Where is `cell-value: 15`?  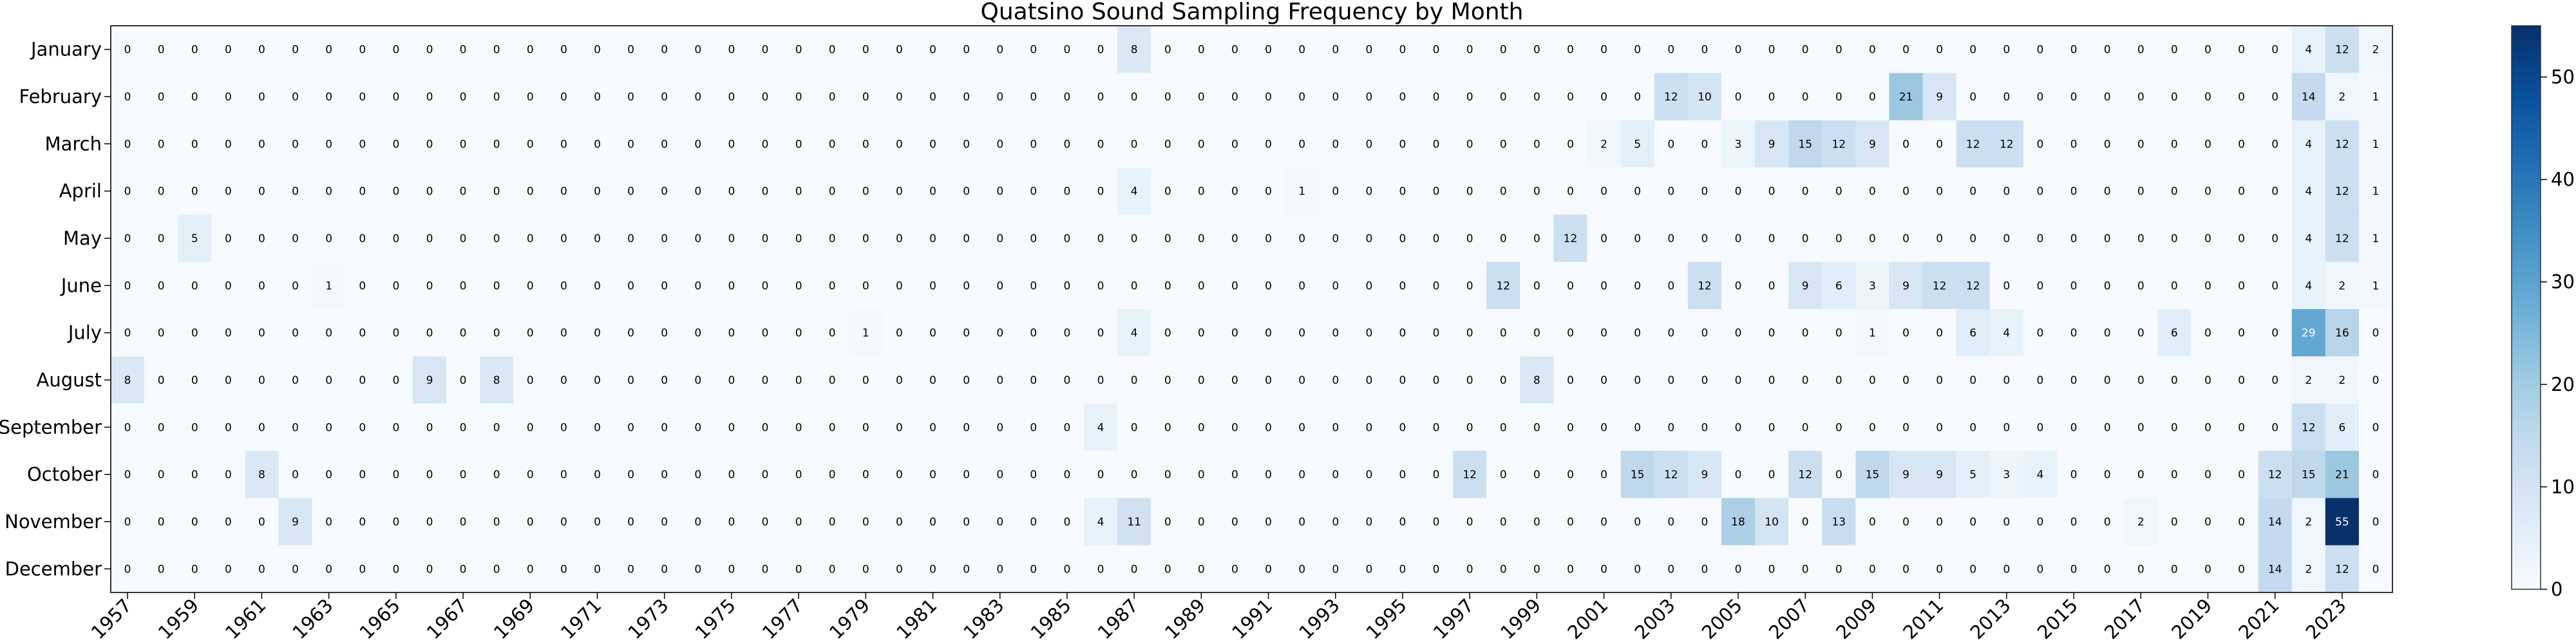
cell-value: 15 is located at coordinates (2309, 476).